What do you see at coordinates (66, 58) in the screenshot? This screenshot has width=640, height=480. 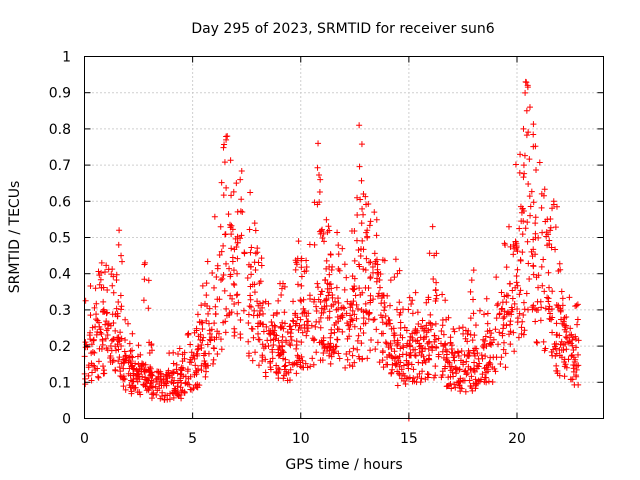 I see `y-tick-label: 1` at bounding box center [66, 58].